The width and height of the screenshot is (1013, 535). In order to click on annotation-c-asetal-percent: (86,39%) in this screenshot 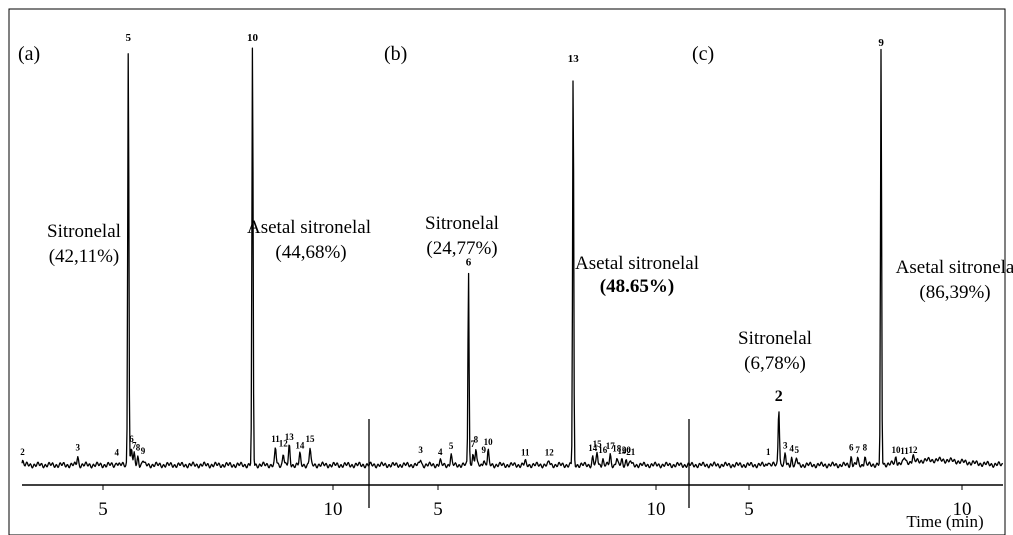, I will do `click(954, 292)`.